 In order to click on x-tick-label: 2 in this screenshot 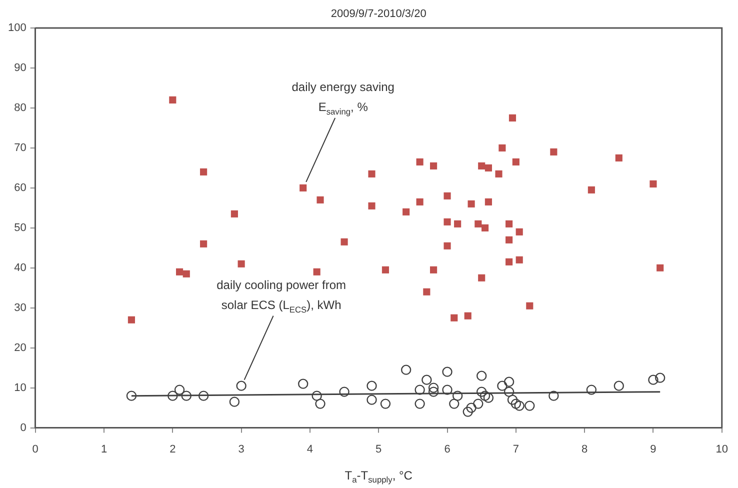, I will do `click(173, 449)`.